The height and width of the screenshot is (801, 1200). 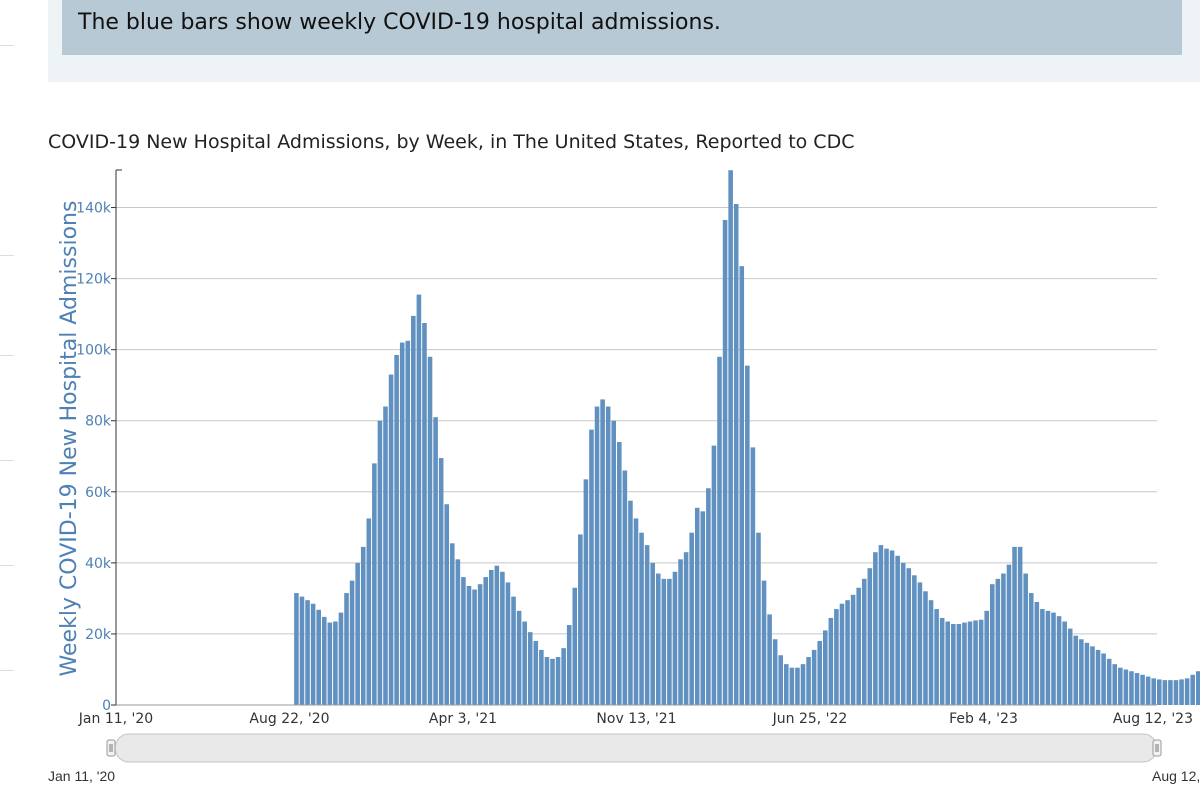 I want to click on navigator-right-handle, so click(x=1157, y=748).